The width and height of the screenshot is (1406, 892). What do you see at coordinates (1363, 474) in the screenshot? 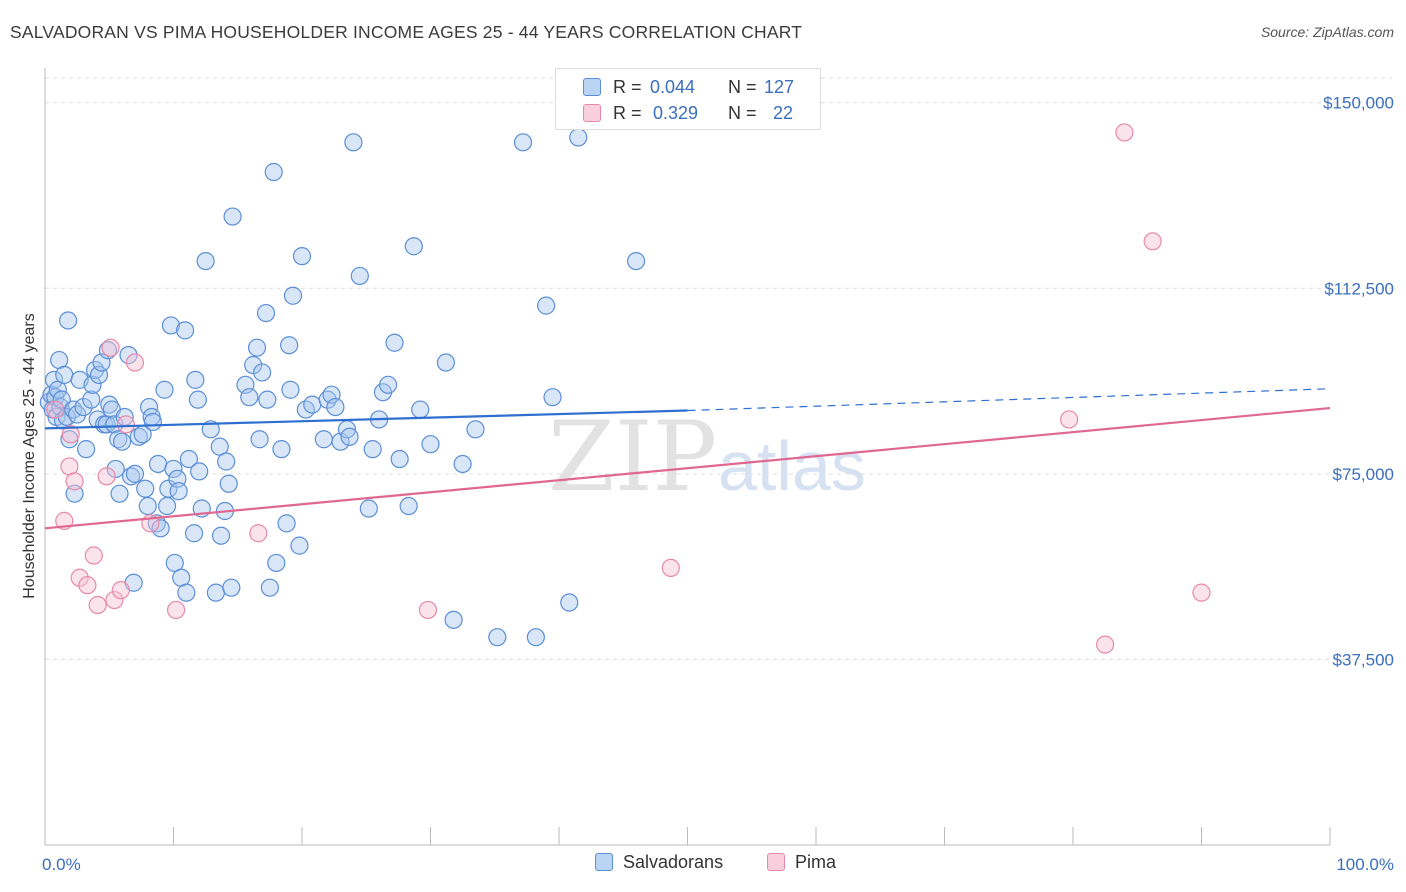
I see `y-tick-label: $75,000` at bounding box center [1363, 474].